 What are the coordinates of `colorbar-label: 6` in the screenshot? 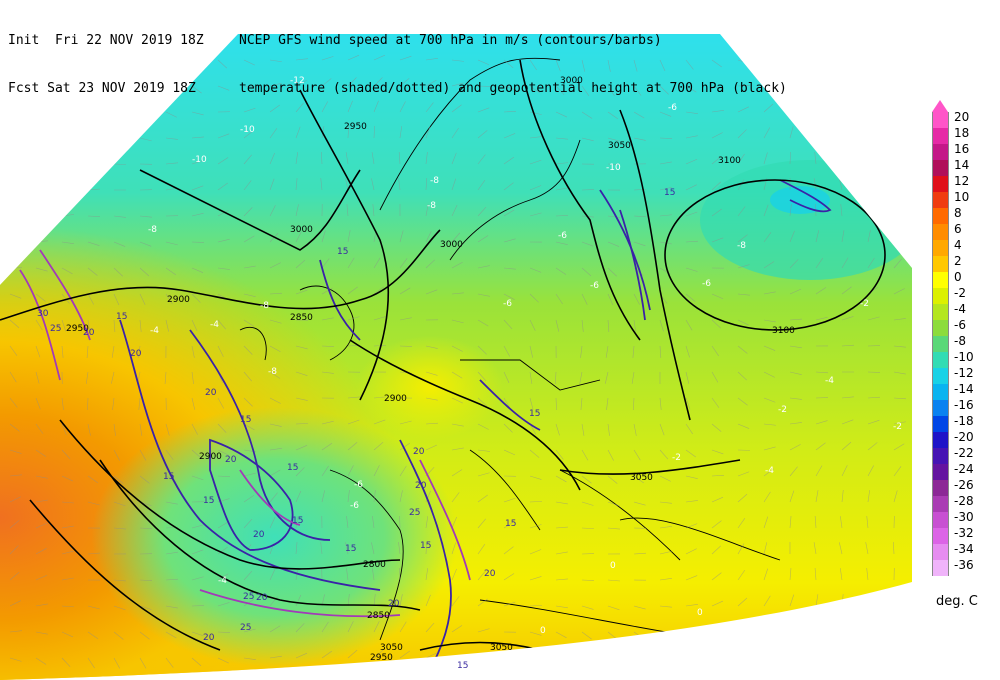 It's located at (958, 229).